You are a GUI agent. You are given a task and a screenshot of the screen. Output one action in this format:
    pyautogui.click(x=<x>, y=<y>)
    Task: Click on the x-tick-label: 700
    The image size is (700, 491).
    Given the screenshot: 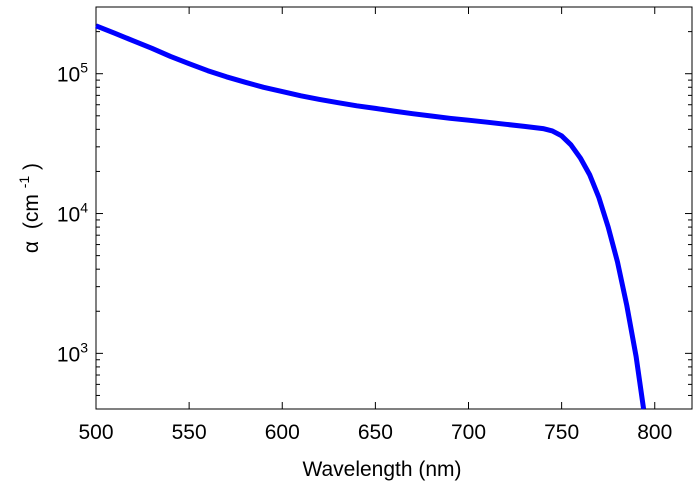 What is the action you would take?
    pyautogui.click(x=468, y=432)
    